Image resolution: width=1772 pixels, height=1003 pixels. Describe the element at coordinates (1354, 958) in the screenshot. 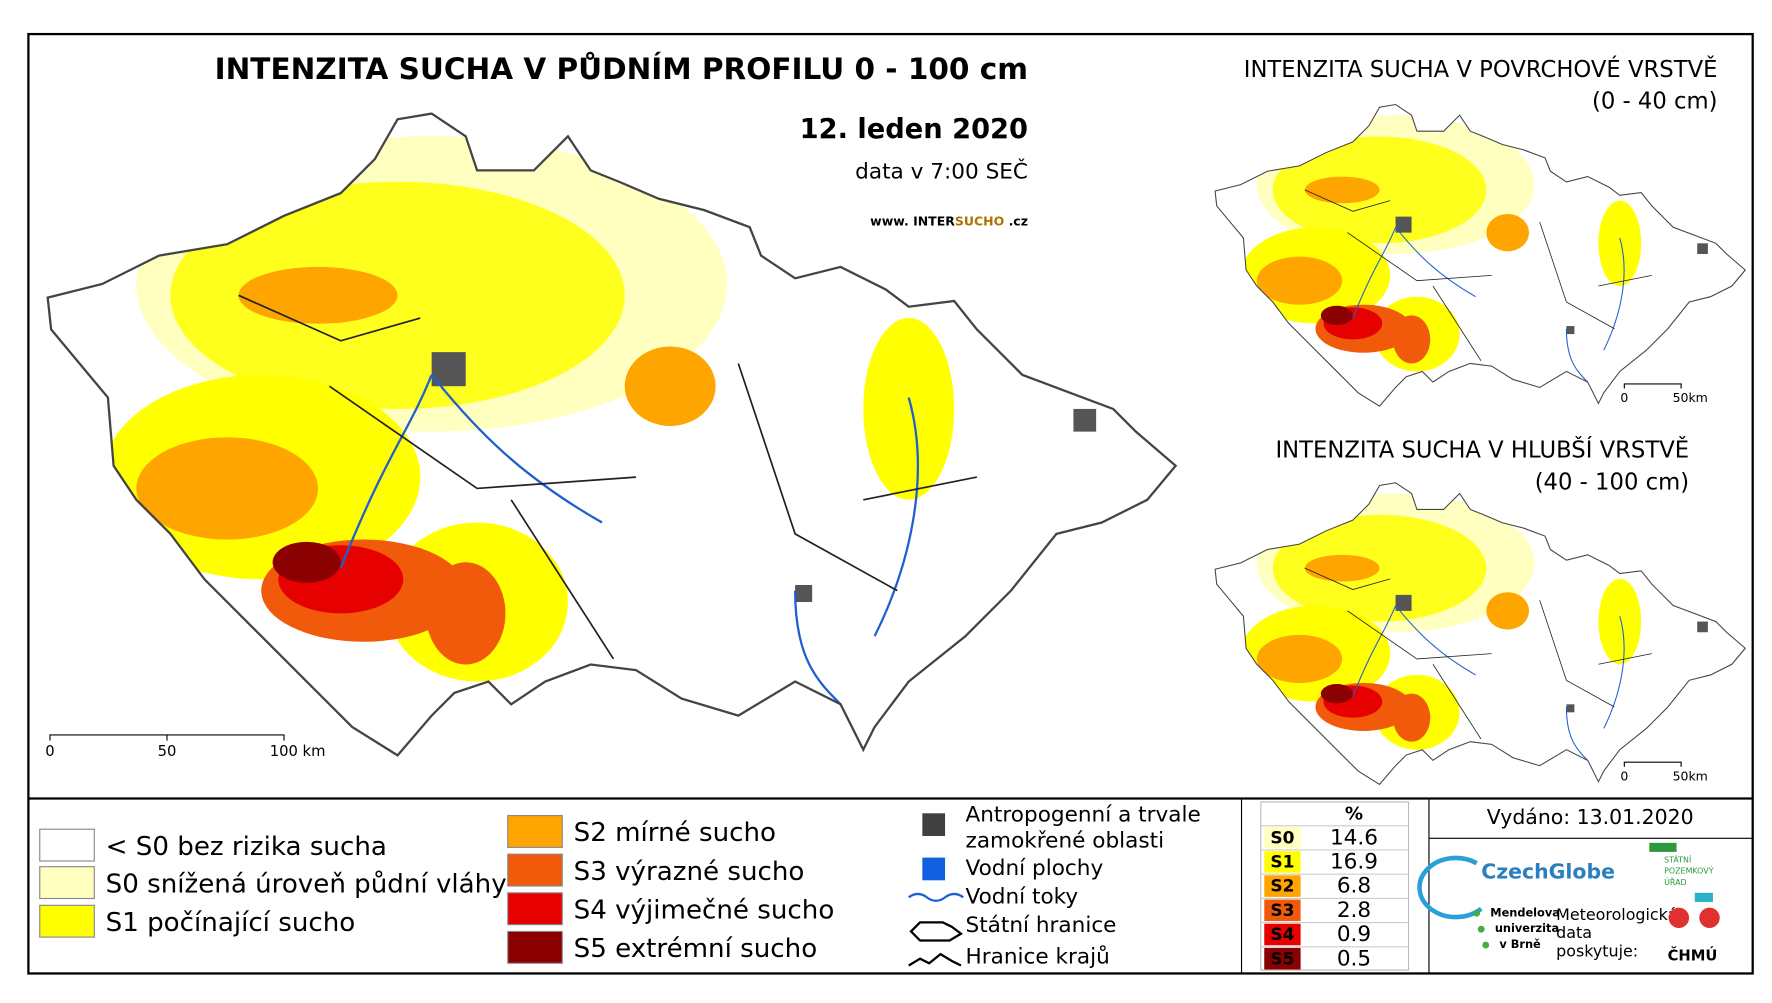

I see `table-value: 0.5` at that location.